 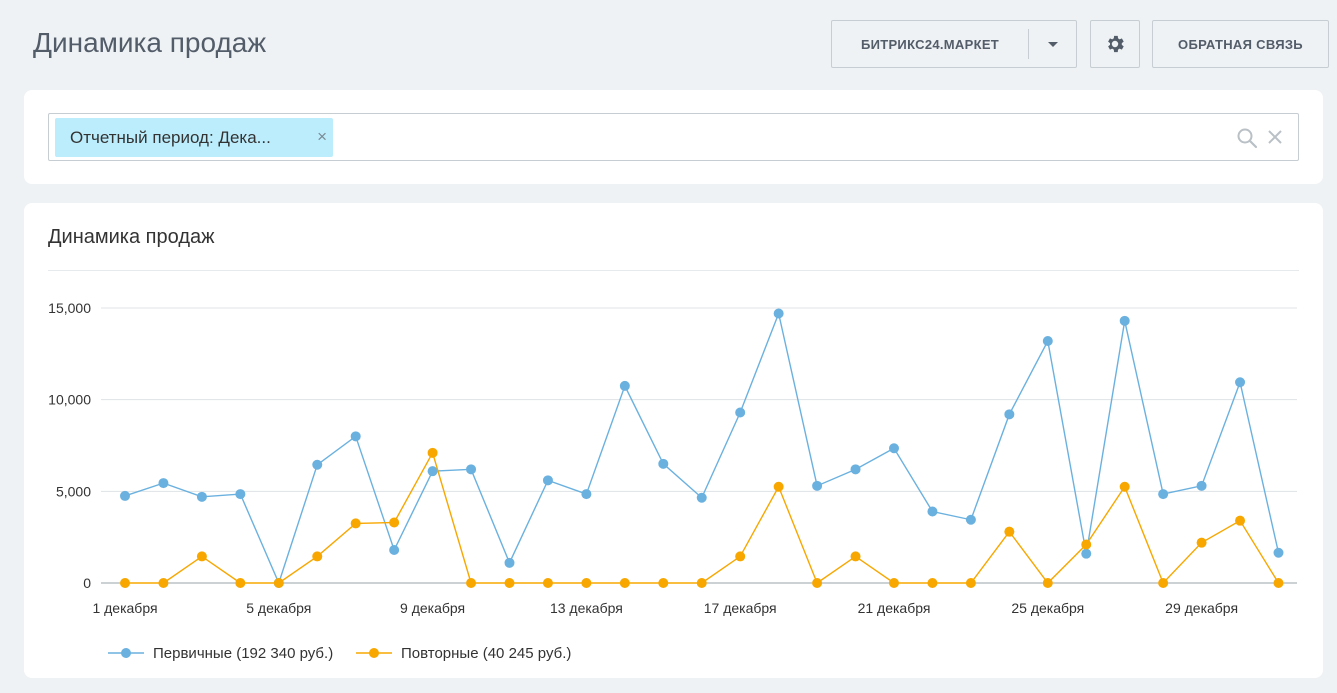 I want to click on filter-panel: Отчетный период: Дека... ×, so click(x=673, y=137).